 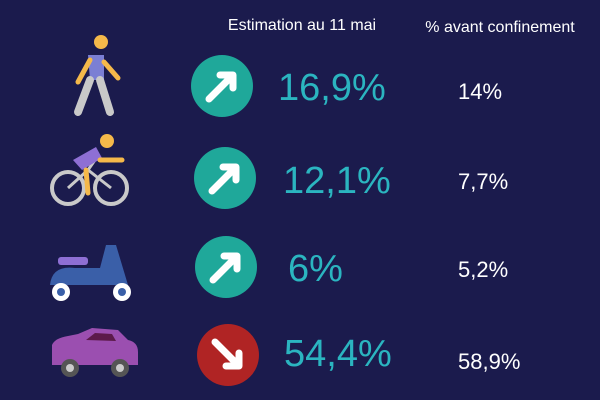 What do you see at coordinates (302, 25) in the screenshot?
I see `header-estimate: Estimation au 11 mai` at bounding box center [302, 25].